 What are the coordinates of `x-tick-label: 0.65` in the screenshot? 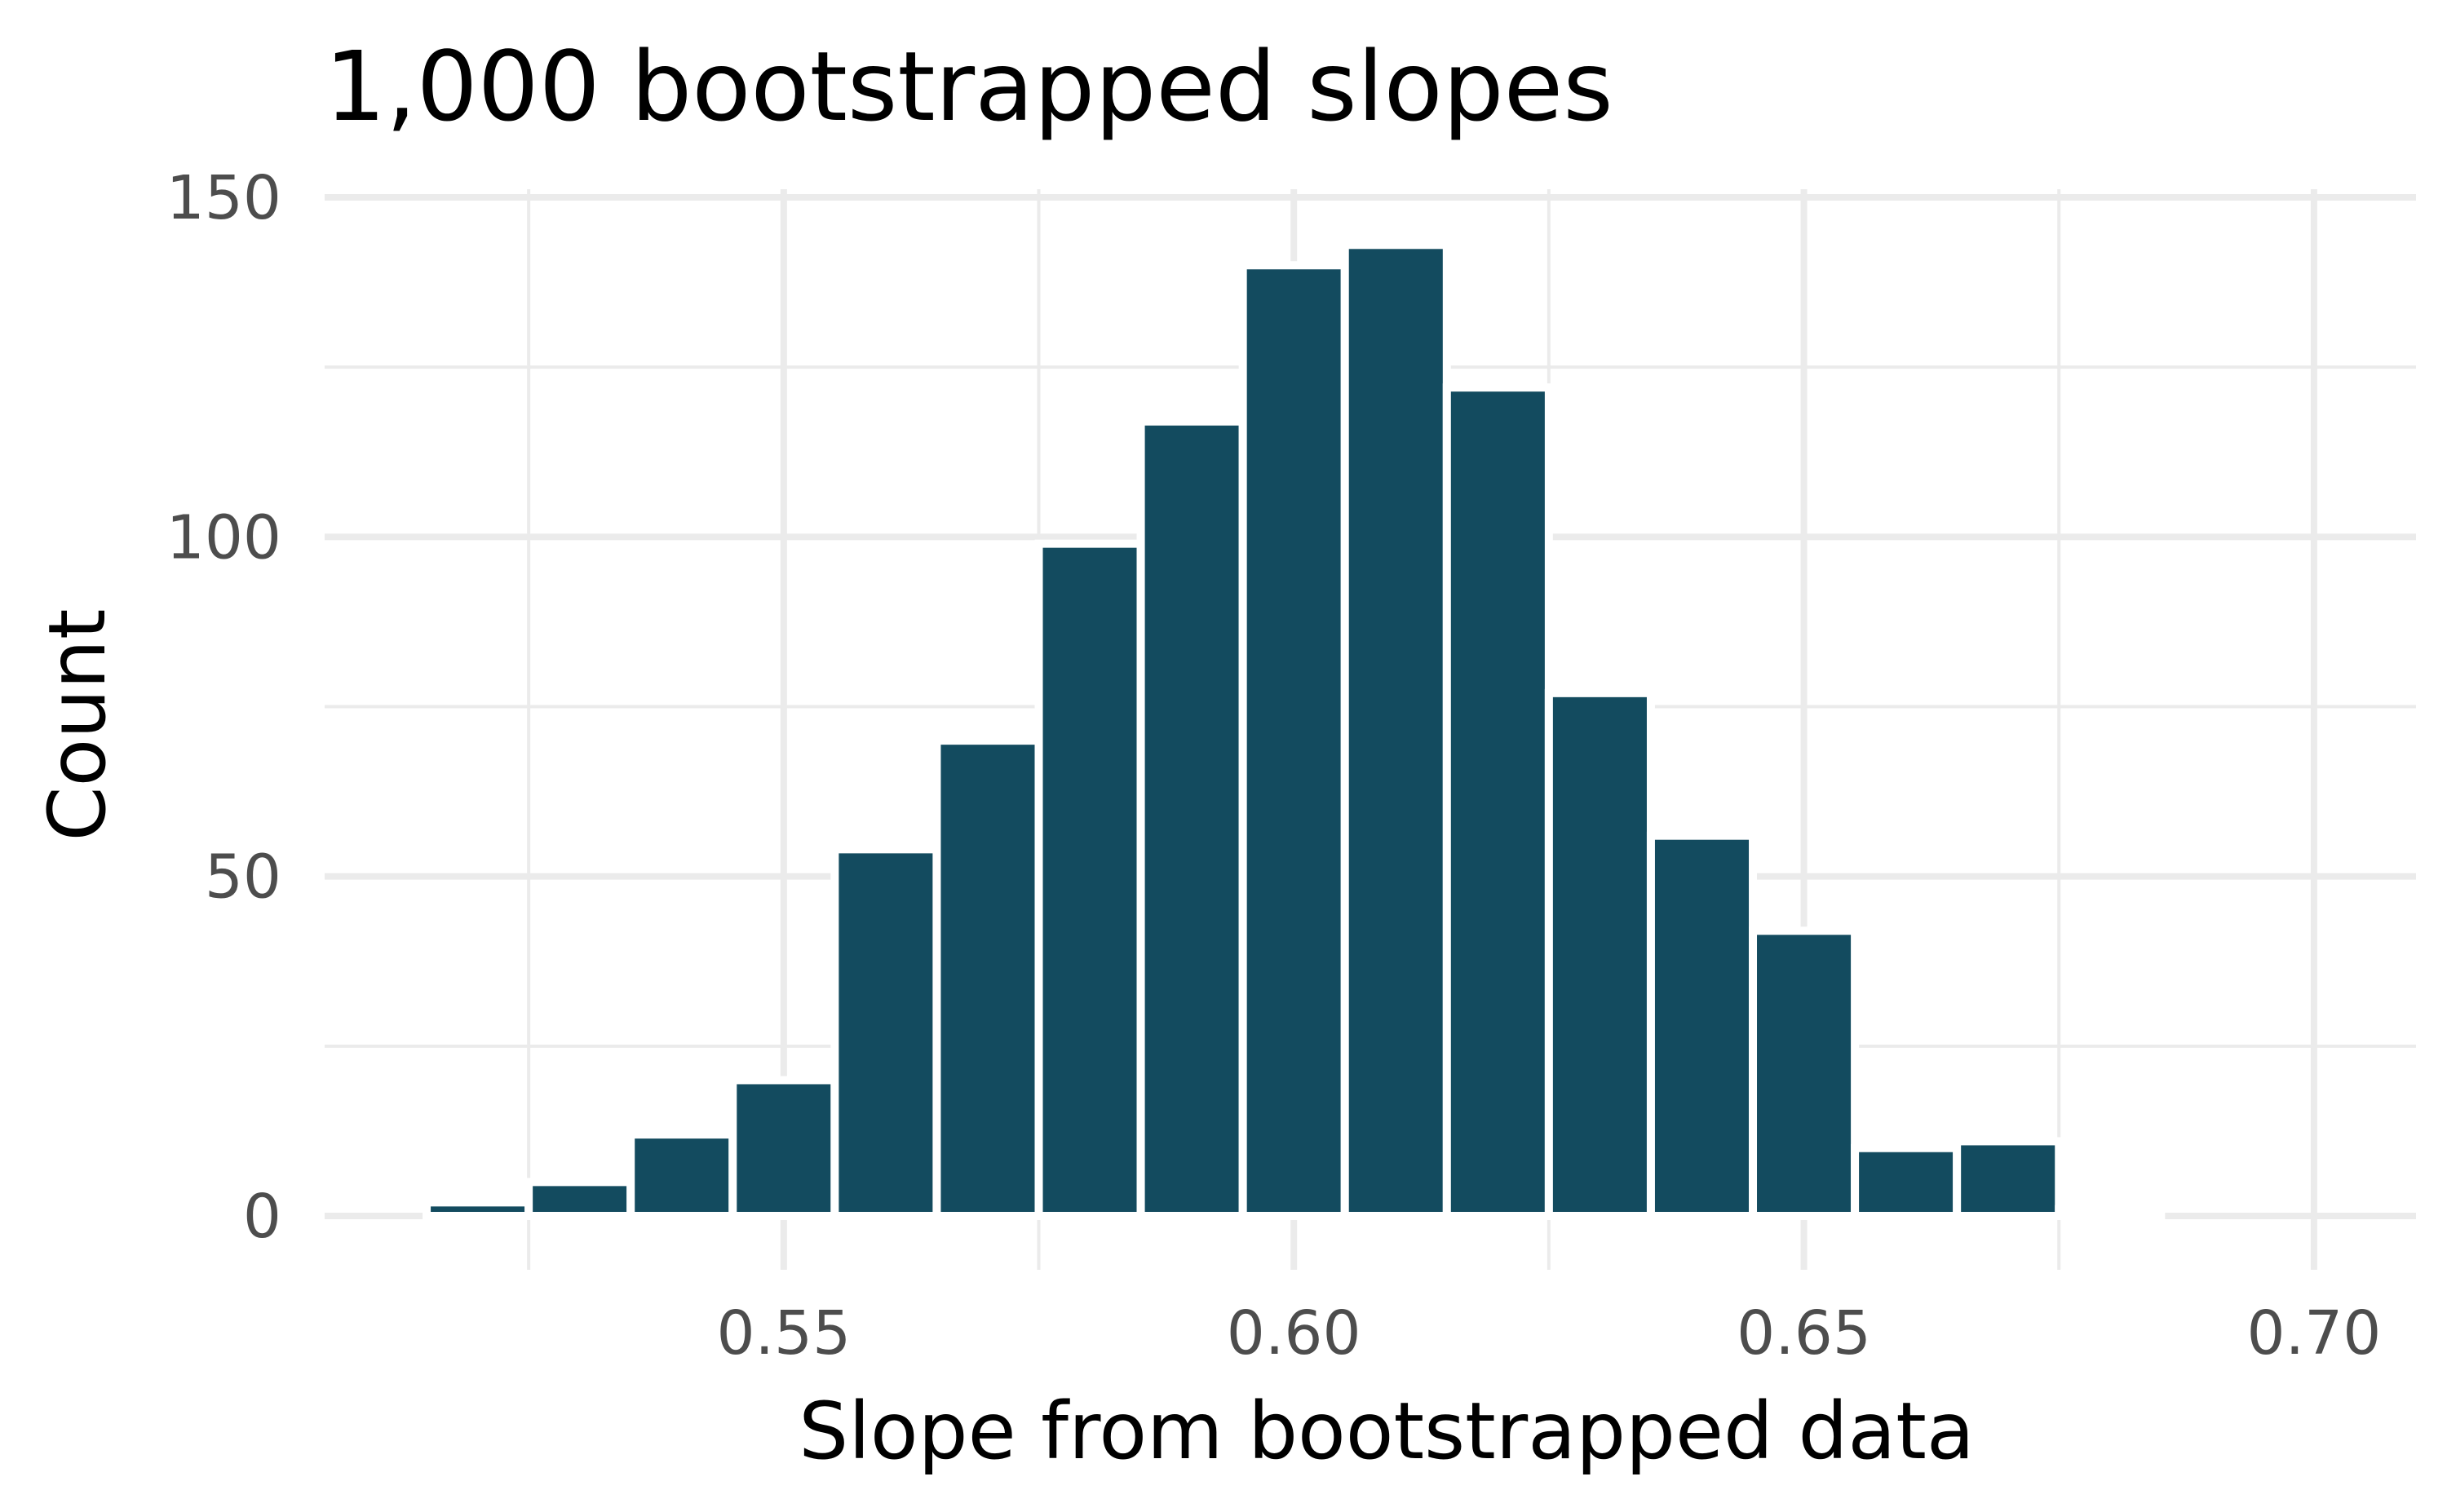 It's located at (1804, 1333).